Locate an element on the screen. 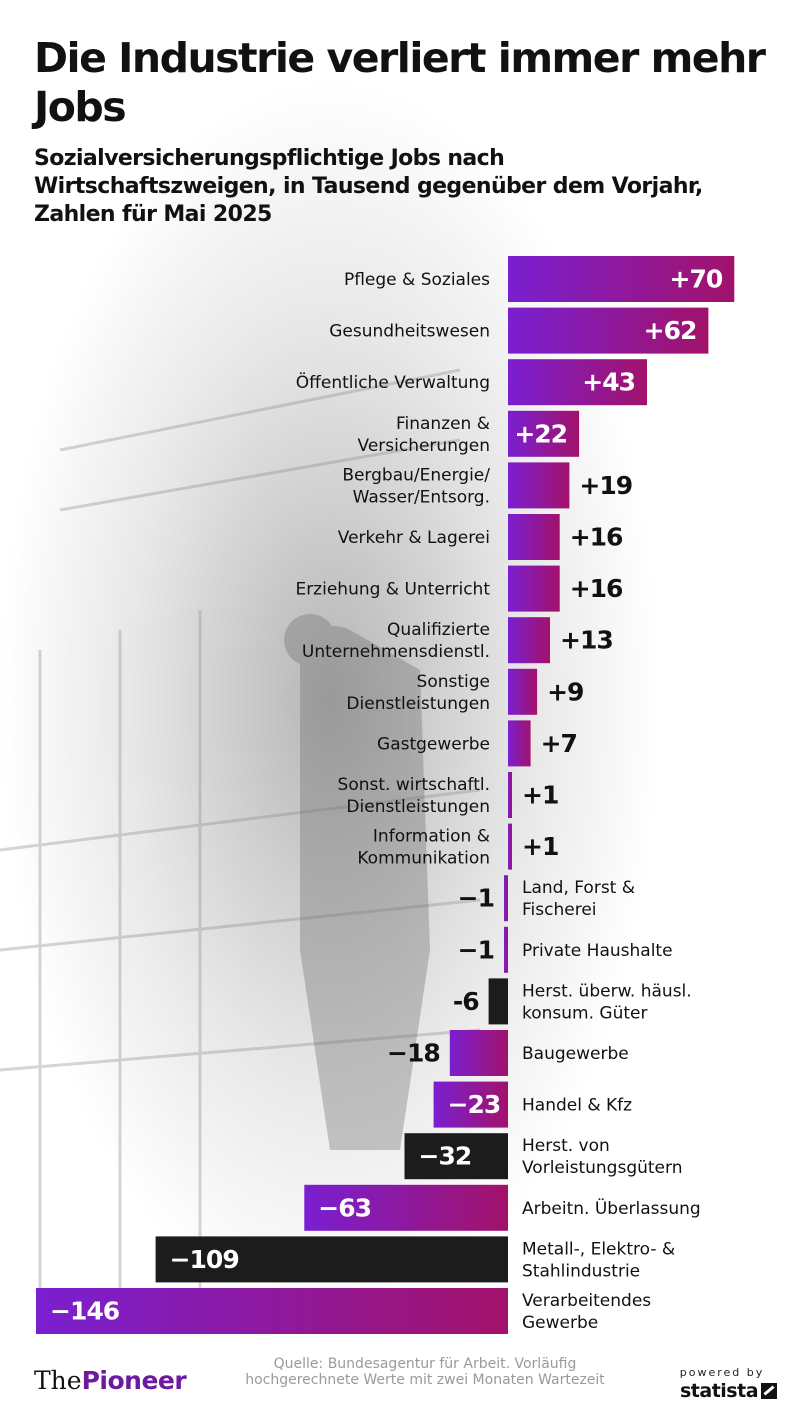 The height and width of the screenshot is (1413, 800). value-label: −109 is located at coordinates (204, 1259).